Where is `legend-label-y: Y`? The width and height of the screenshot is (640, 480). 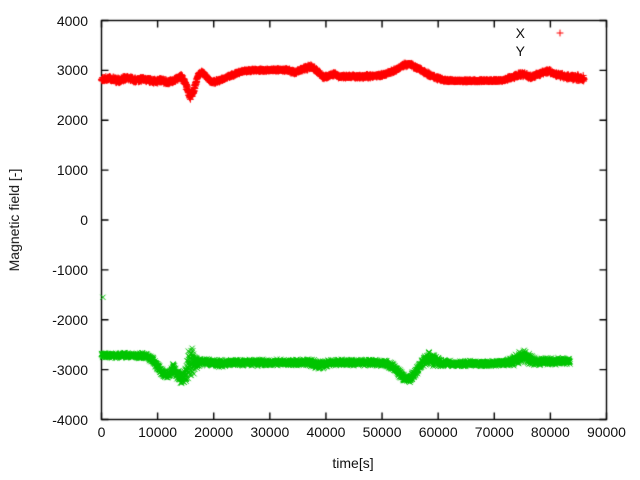 legend-label-y: Y is located at coordinates (520, 51).